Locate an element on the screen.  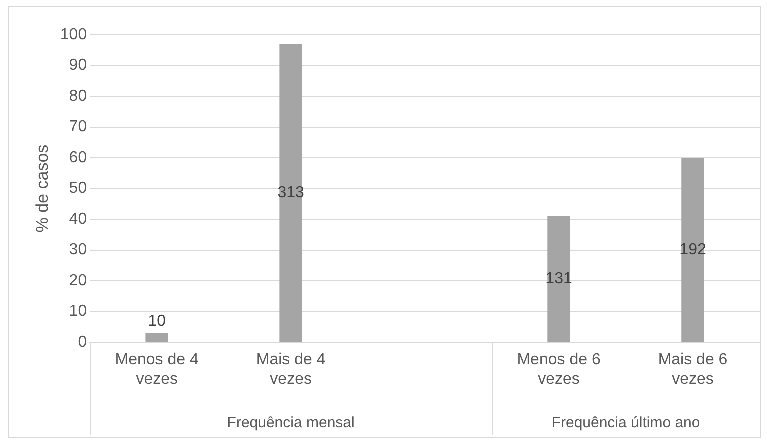
y-tick-label: 0 is located at coordinates (83, 343).